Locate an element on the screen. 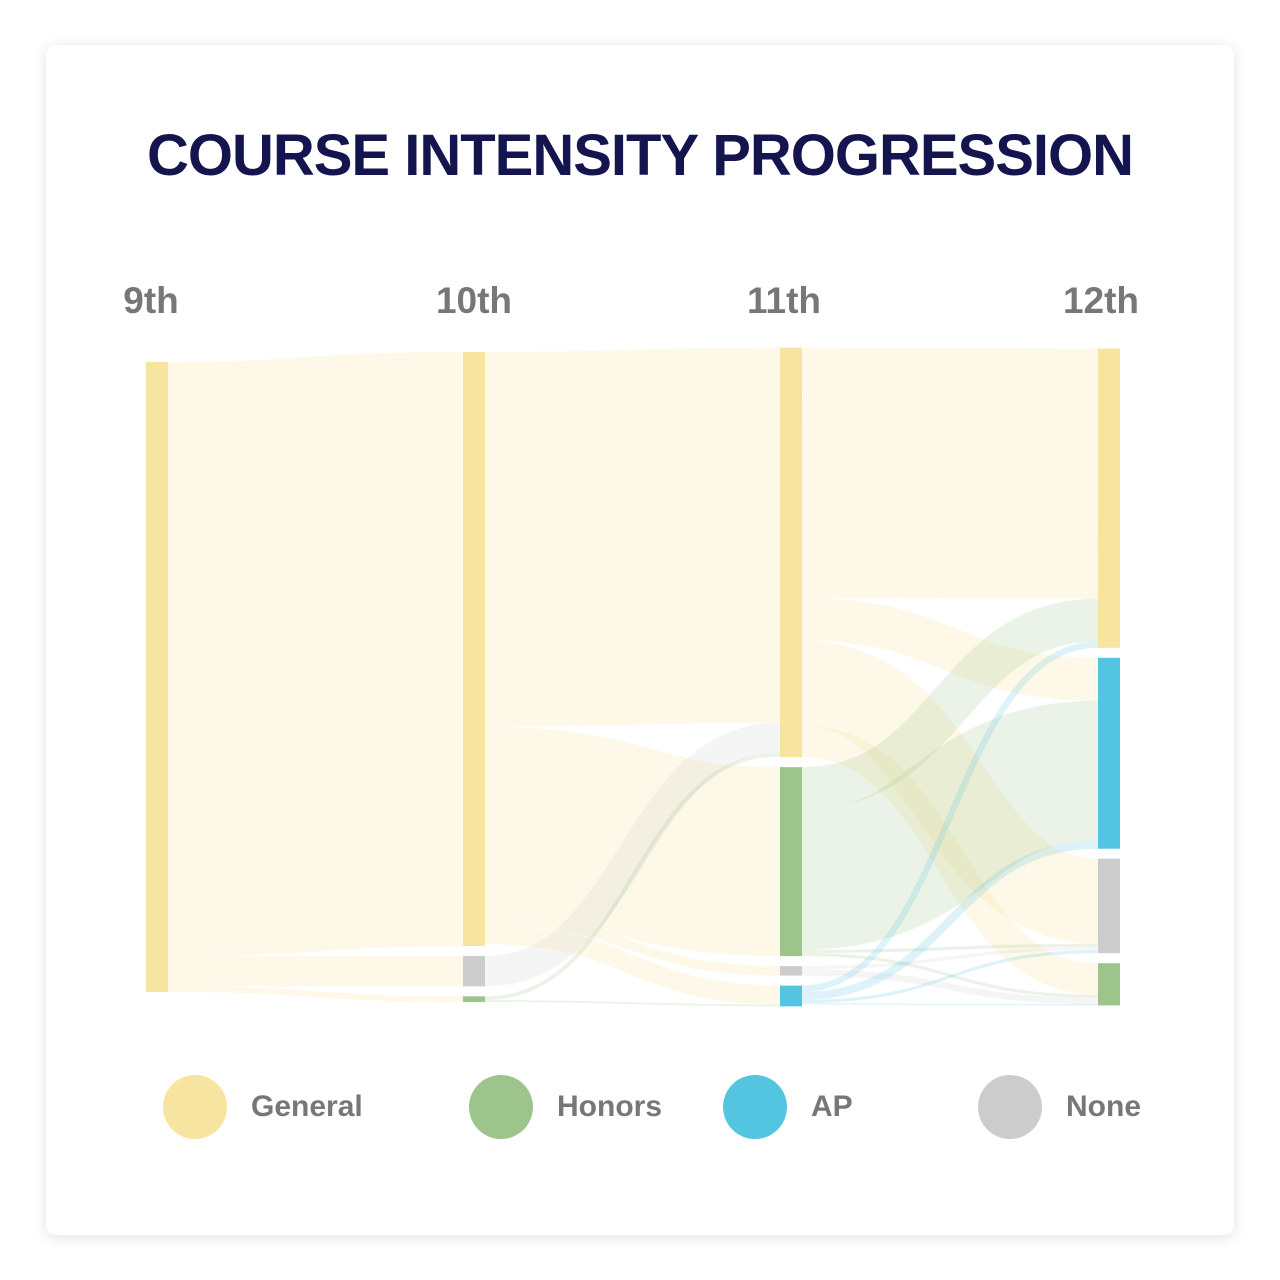 This screenshot has height=1280, width=1280. node-9th-general is located at coordinates (157, 677).